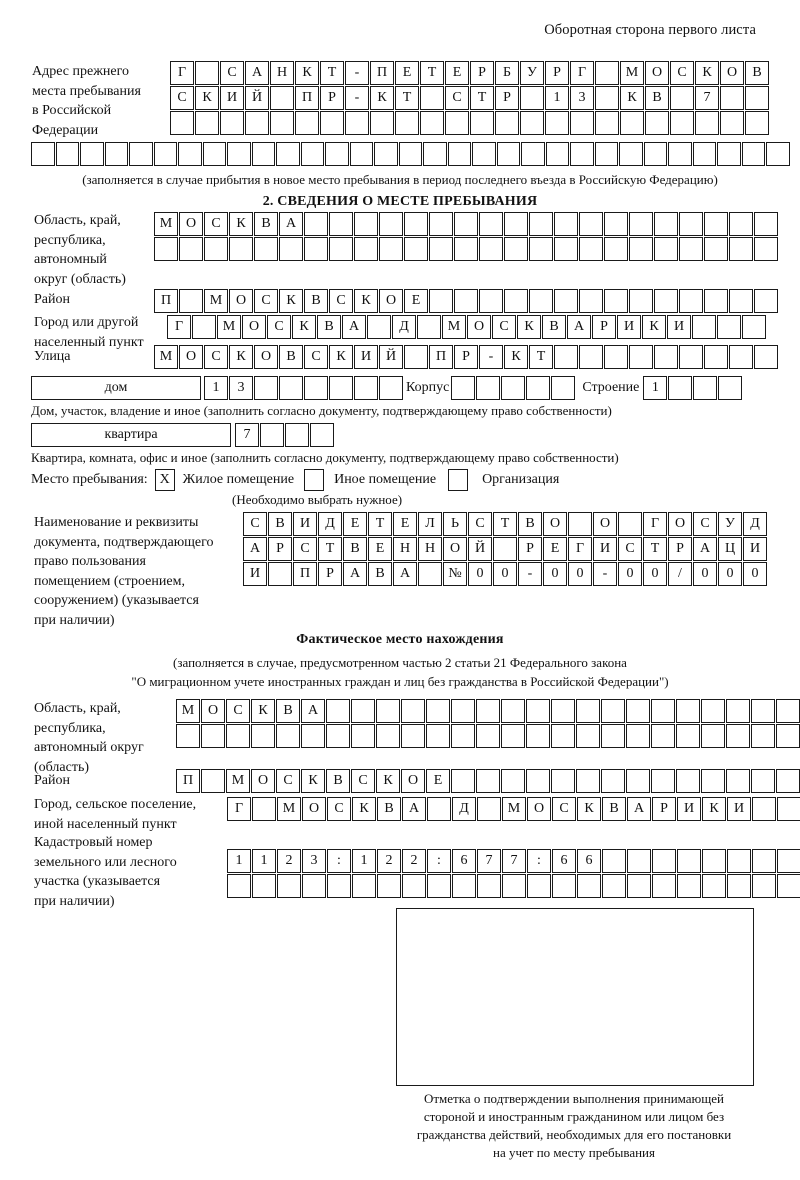 Image resolution: width=800 pixels, height=1180 pixels. Describe the element at coordinates (539, 809) in the screenshot. I see `actual-city-row-1-cell-13: О` at that location.